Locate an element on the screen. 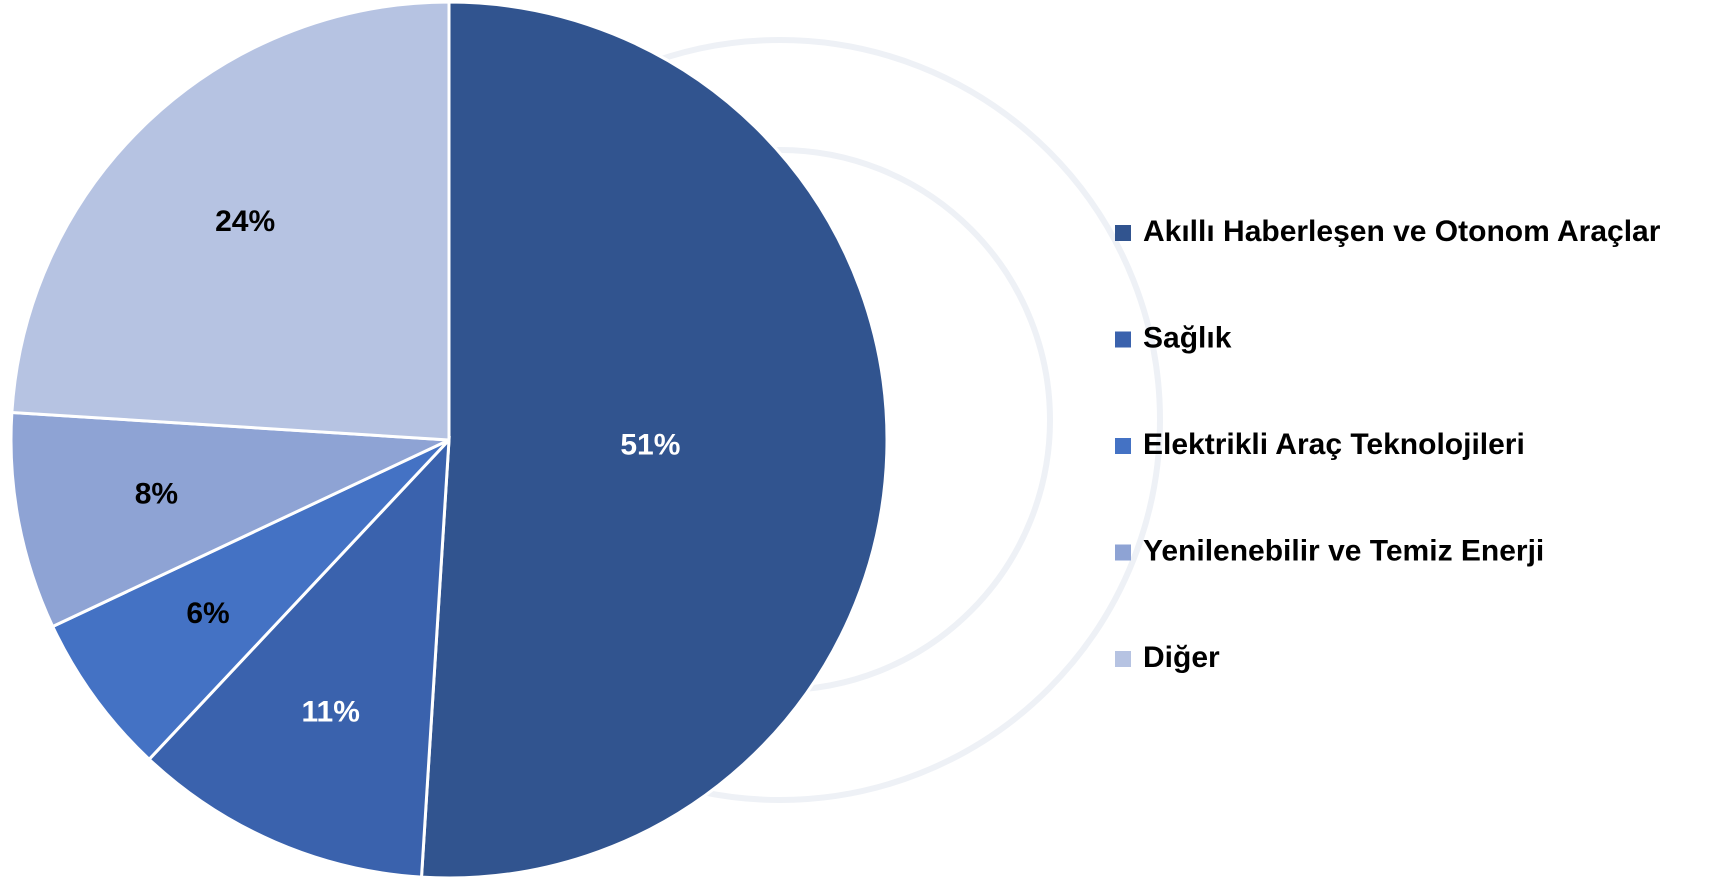 Image resolution: width=1710 pixels, height=879 pixels. legend-label: Akıllı Haberleşen ve Otonom Araçlar is located at coordinates (1402, 231).